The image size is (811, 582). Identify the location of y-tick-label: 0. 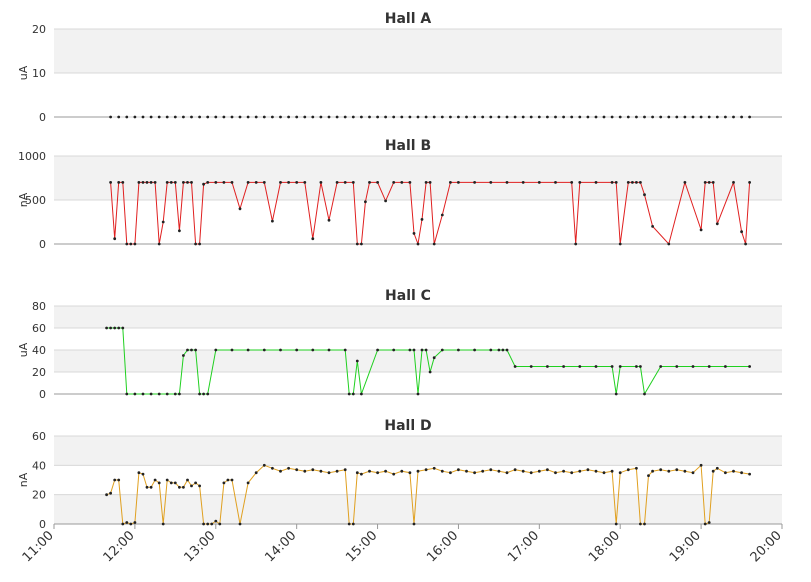
(42, 244).